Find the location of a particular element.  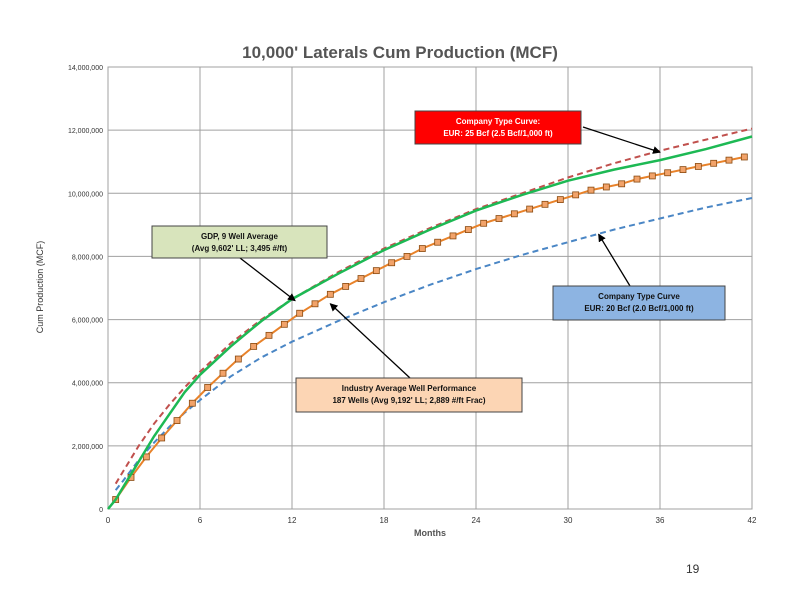

annotation-line1: Company Type Curve: is located at coordinates (498, 121).